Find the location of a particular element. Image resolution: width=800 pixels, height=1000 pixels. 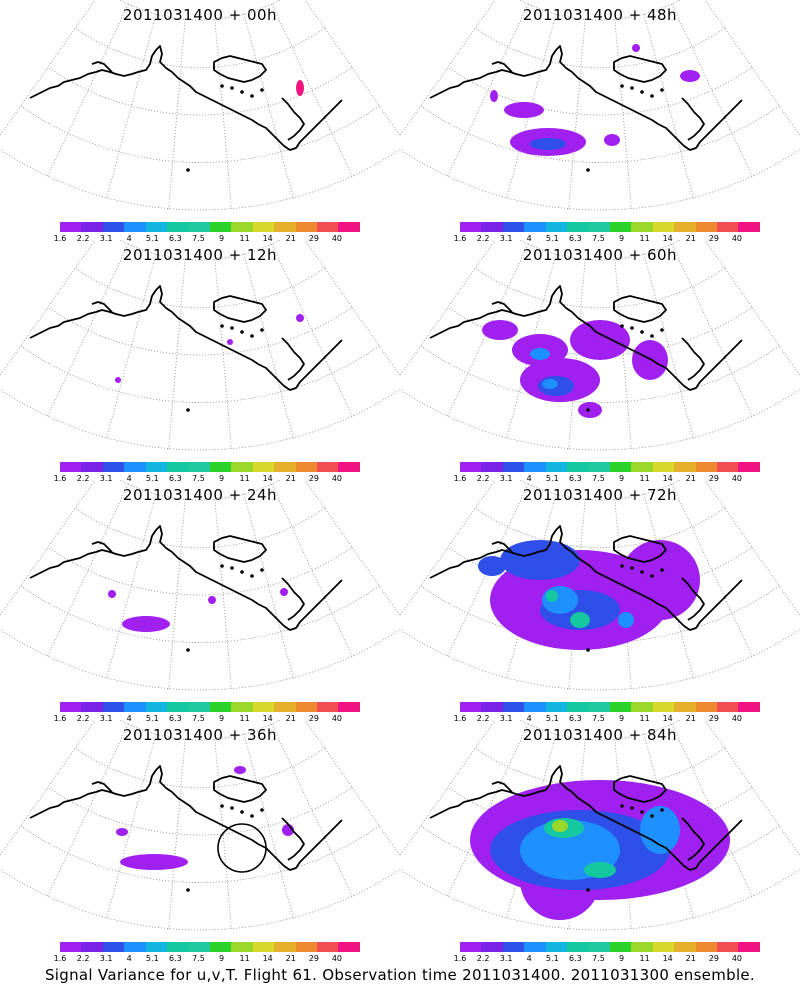

colorbar-tick-label: 5.1 is located at coordinates (152, 958).